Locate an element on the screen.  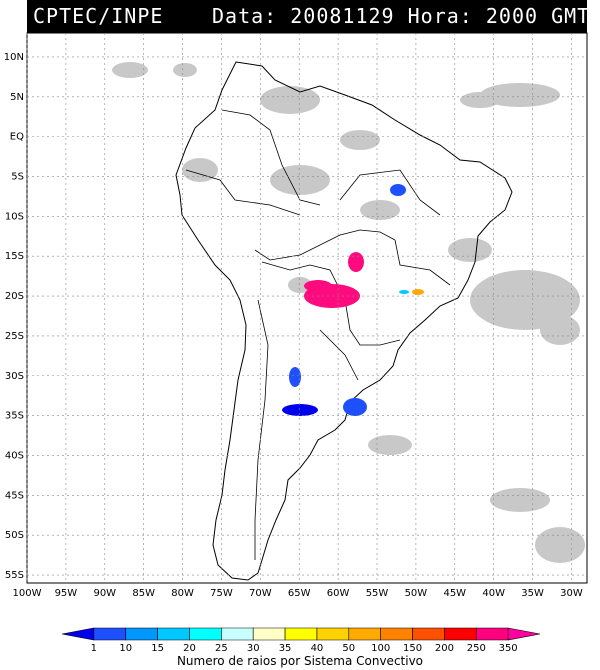
lon-label: 95W is located at coordinates (66, 593).